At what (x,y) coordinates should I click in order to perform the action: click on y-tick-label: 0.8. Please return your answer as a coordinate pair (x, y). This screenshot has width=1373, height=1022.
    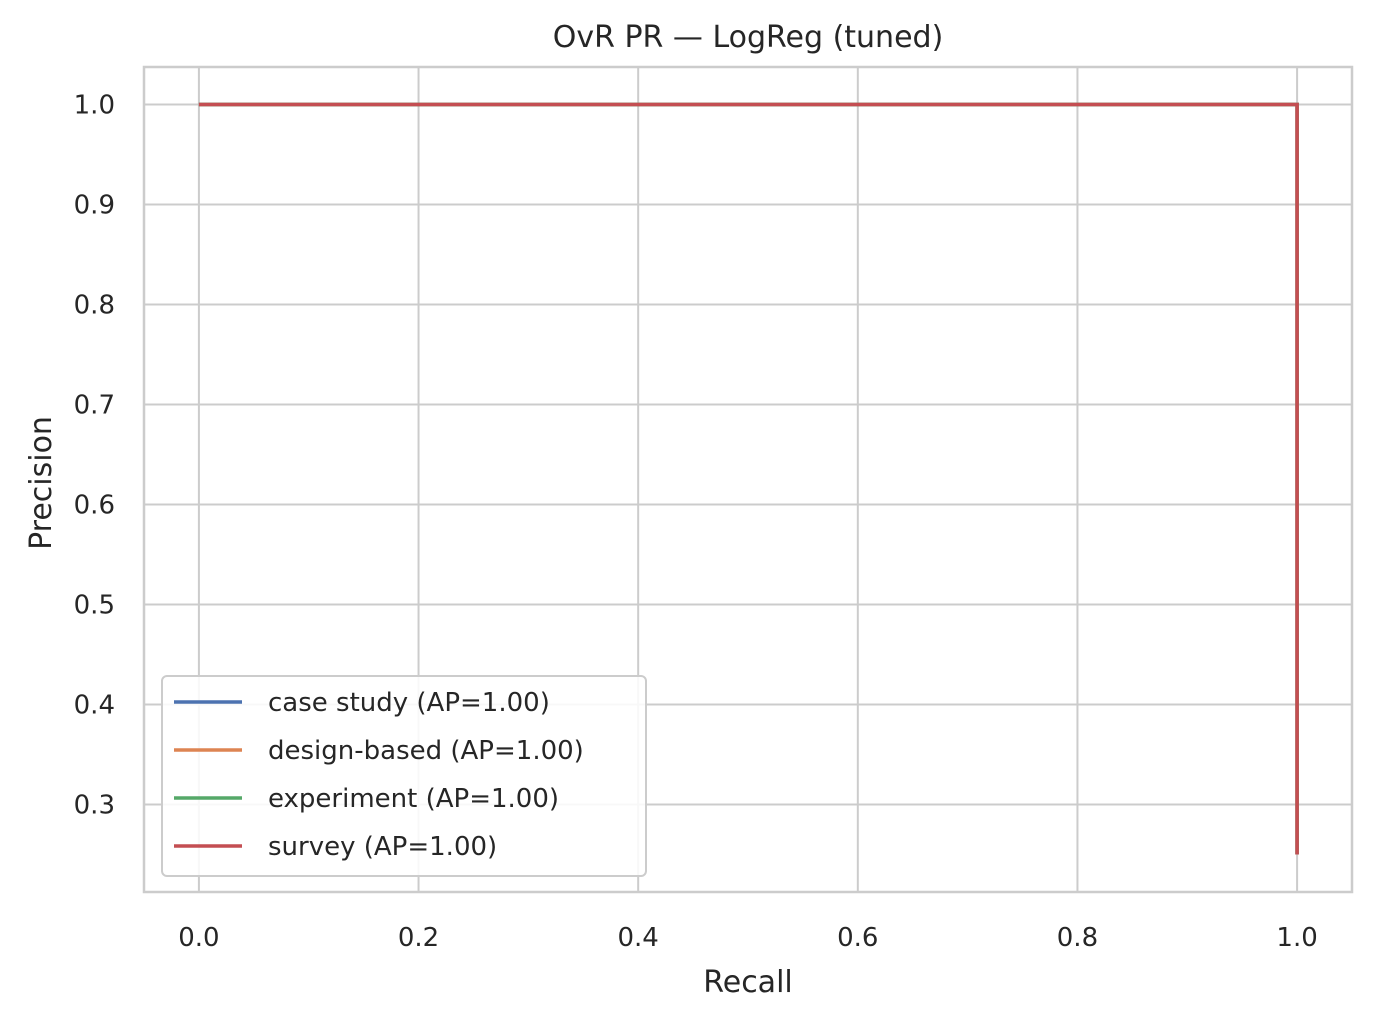
    Looking at the image, I should click on (94, 306).